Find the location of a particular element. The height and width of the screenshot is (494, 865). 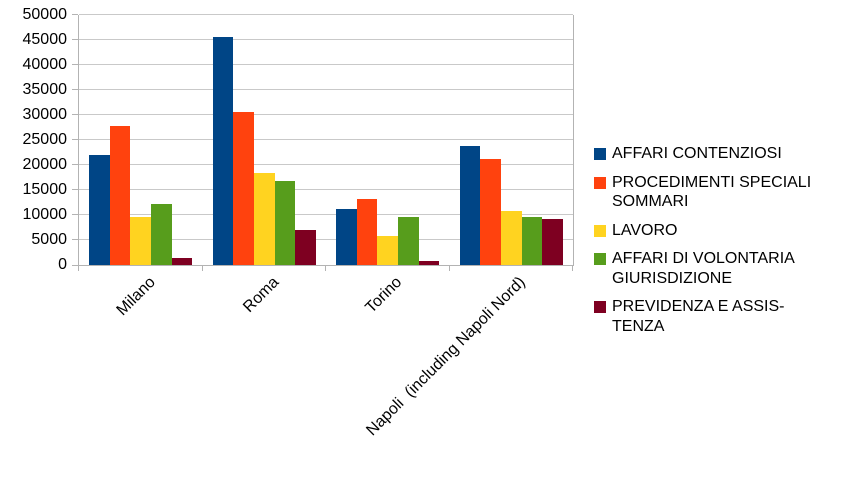

y-tick-label: 5000 is located at coordinates (49, 239).